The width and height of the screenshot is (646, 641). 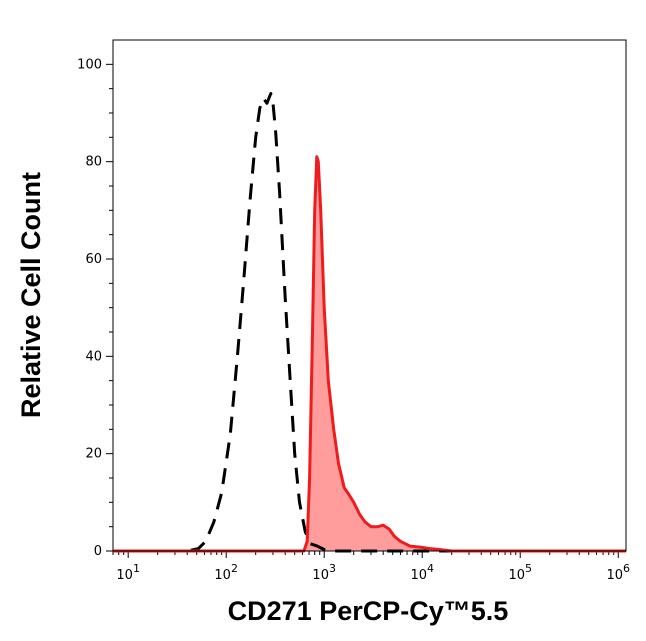 What do you see at coordinates (324, 572) in the screenshot?
I see `x-tick-label: 10³` at bounding box center [324, 572].